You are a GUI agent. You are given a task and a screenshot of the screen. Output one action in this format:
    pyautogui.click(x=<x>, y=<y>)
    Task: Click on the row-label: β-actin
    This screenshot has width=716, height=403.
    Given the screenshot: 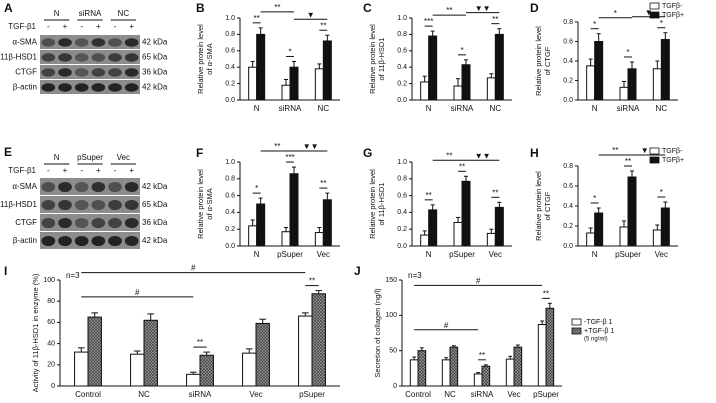 What is the action you would take?
    pyautogui.click(x=25, y=240)
    